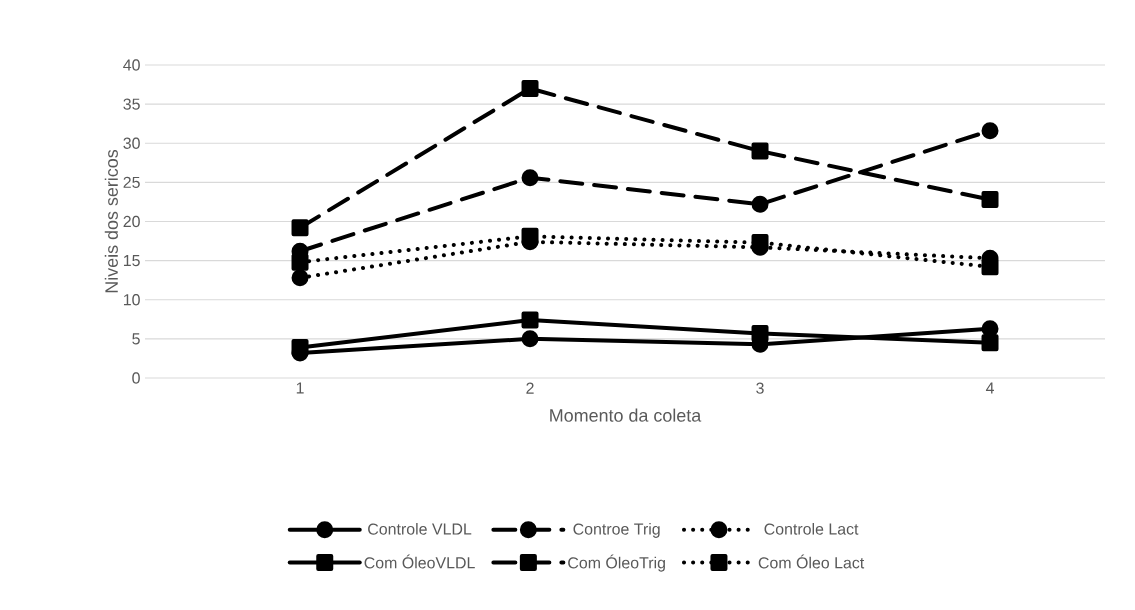 This screenshot has height=610, width=1135. I want to click on y-tick-label: 20, so click(131, 221).